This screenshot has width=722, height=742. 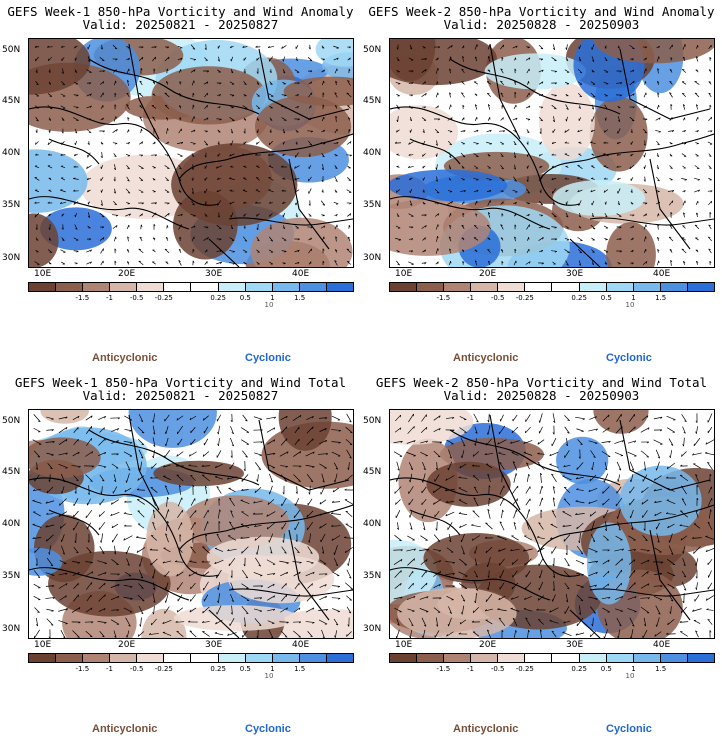 I want to click on coastline-border, so click(x=505, y=462).